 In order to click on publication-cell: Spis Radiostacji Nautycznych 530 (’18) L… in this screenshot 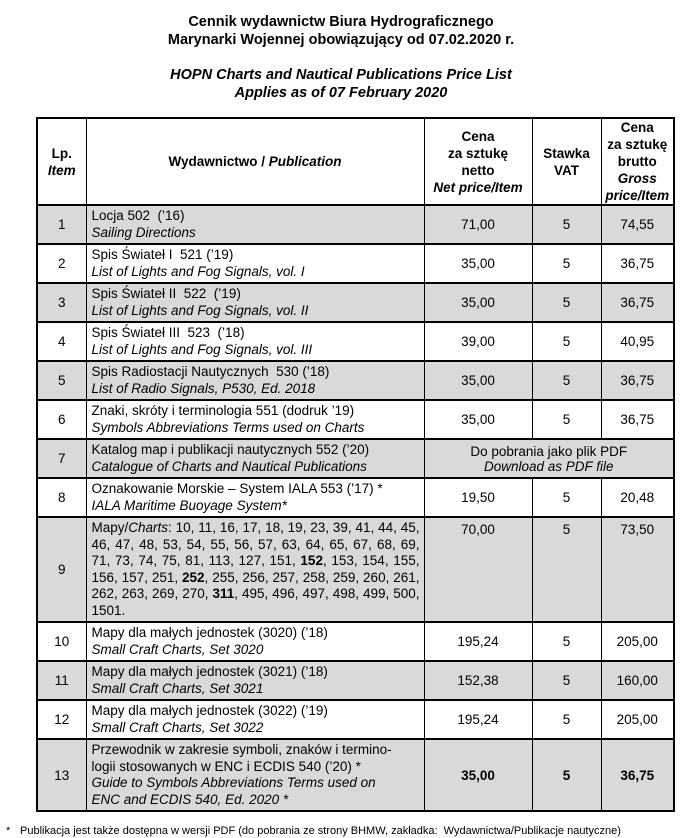, I will do `click(255, 380)`.